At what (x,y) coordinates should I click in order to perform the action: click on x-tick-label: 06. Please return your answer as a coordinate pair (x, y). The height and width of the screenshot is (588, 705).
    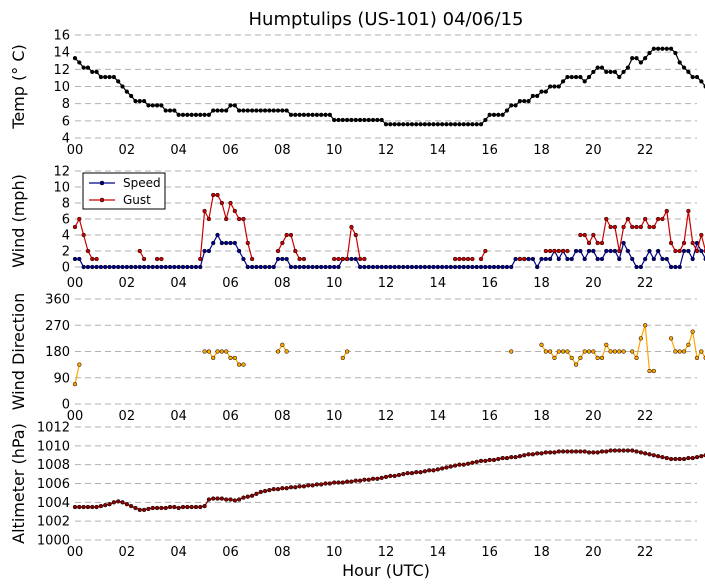
    Looking at the image, I should click on (230, 150).